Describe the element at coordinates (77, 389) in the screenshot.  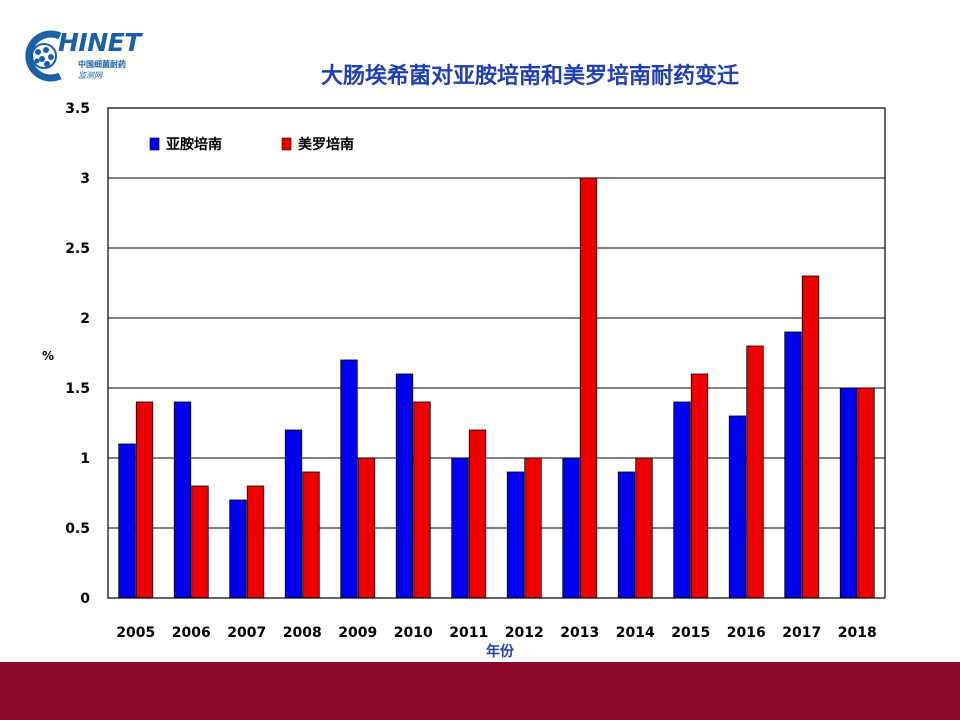
I see `y-tick-label: 1.5` at that location.